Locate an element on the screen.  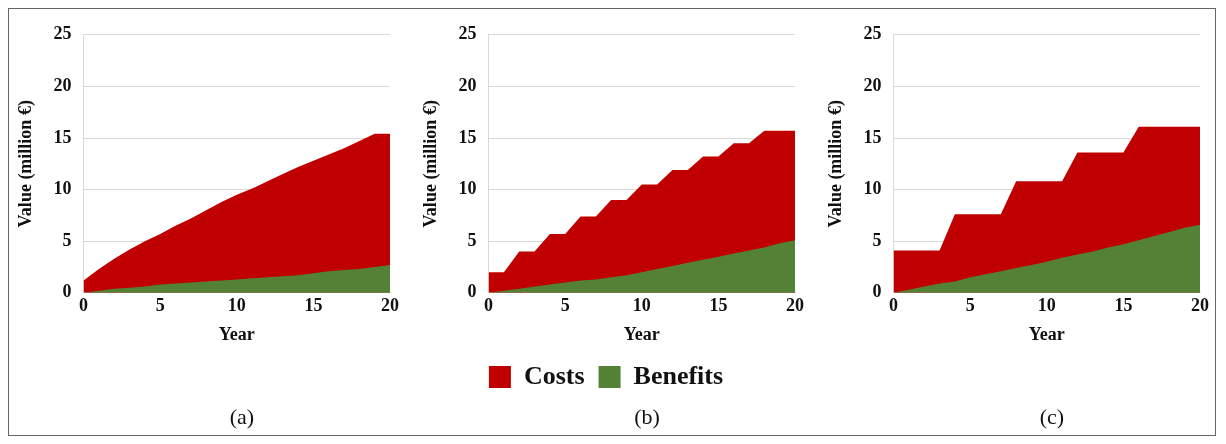
text: (c) is located at coordinates (1052, 417).